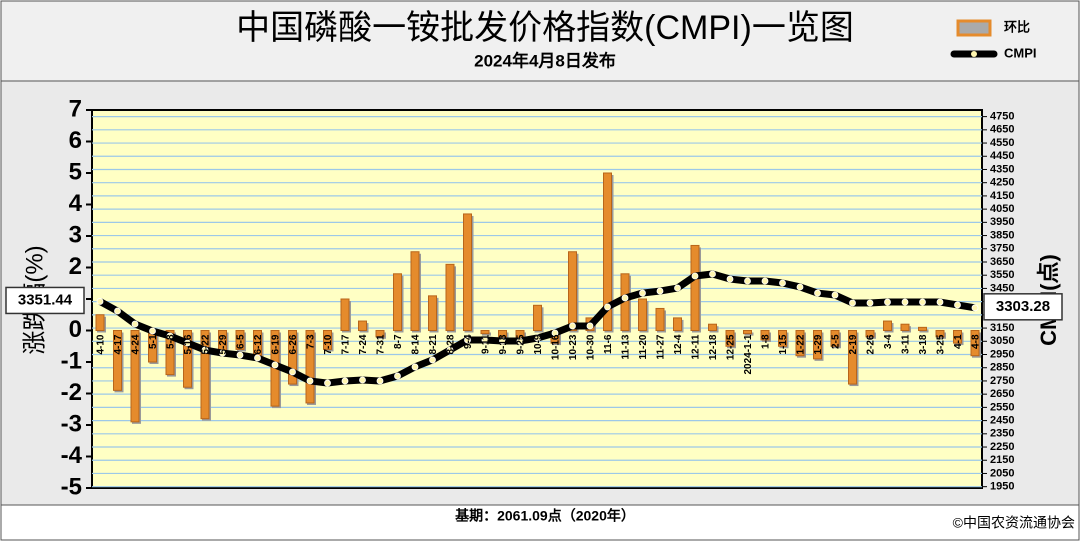 The image size is (1080, 541). Describe the element at coordinates (75, 171) in the screenshot. I see `y-tick-label: 5` at that location.